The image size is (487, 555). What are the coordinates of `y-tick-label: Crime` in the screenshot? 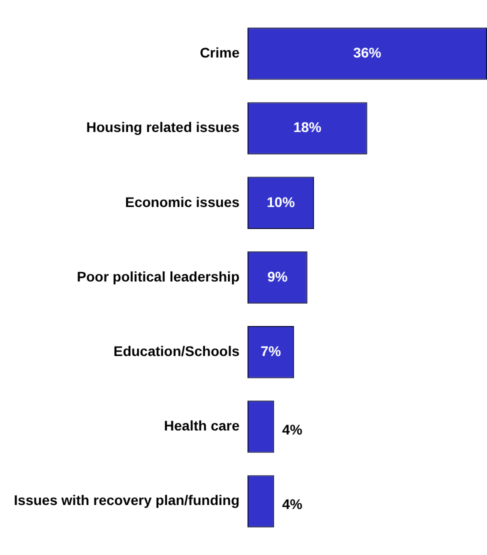 It's located at (220, 52).